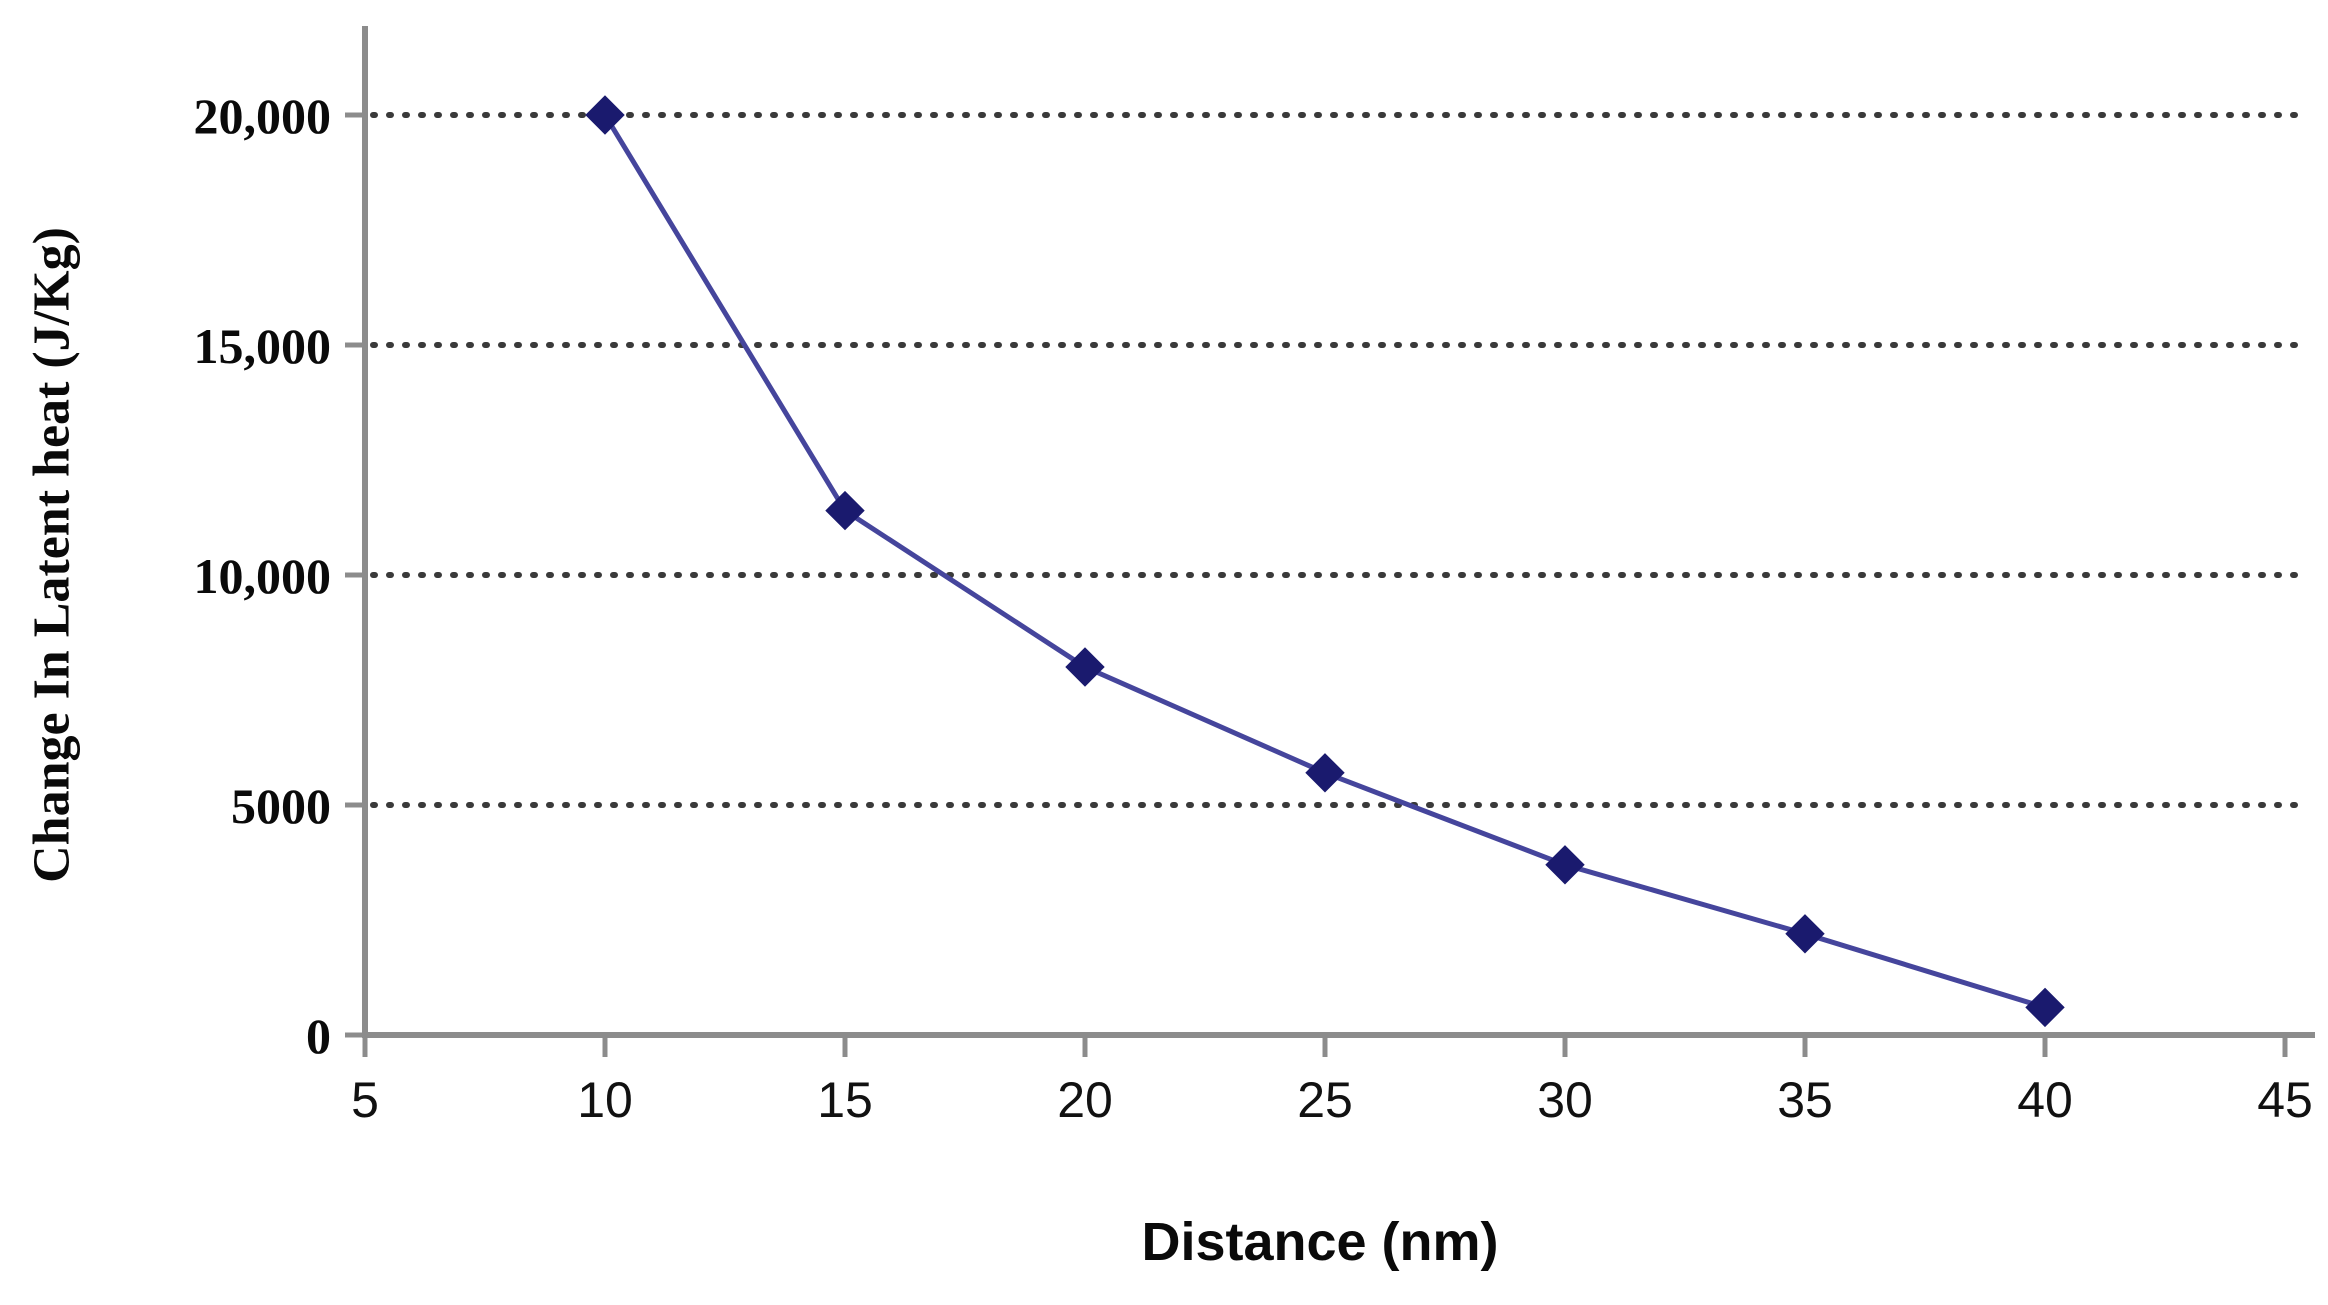 The image size is (2328, 1305). Describe the element at coordinates (263, 576) in the screenshot. I see `y-tick-label-10000: 10,000` at that location.